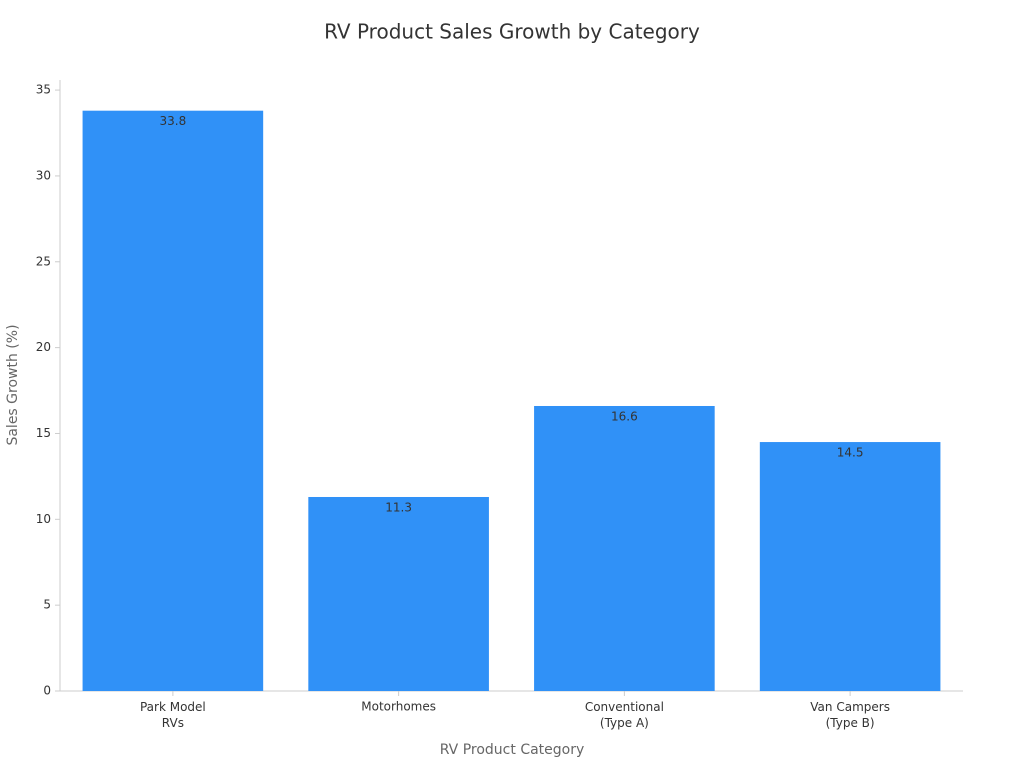  Describe the element at coordinates (43, 347) in the screenshot. I see `y-tick-label: 20` at that location.